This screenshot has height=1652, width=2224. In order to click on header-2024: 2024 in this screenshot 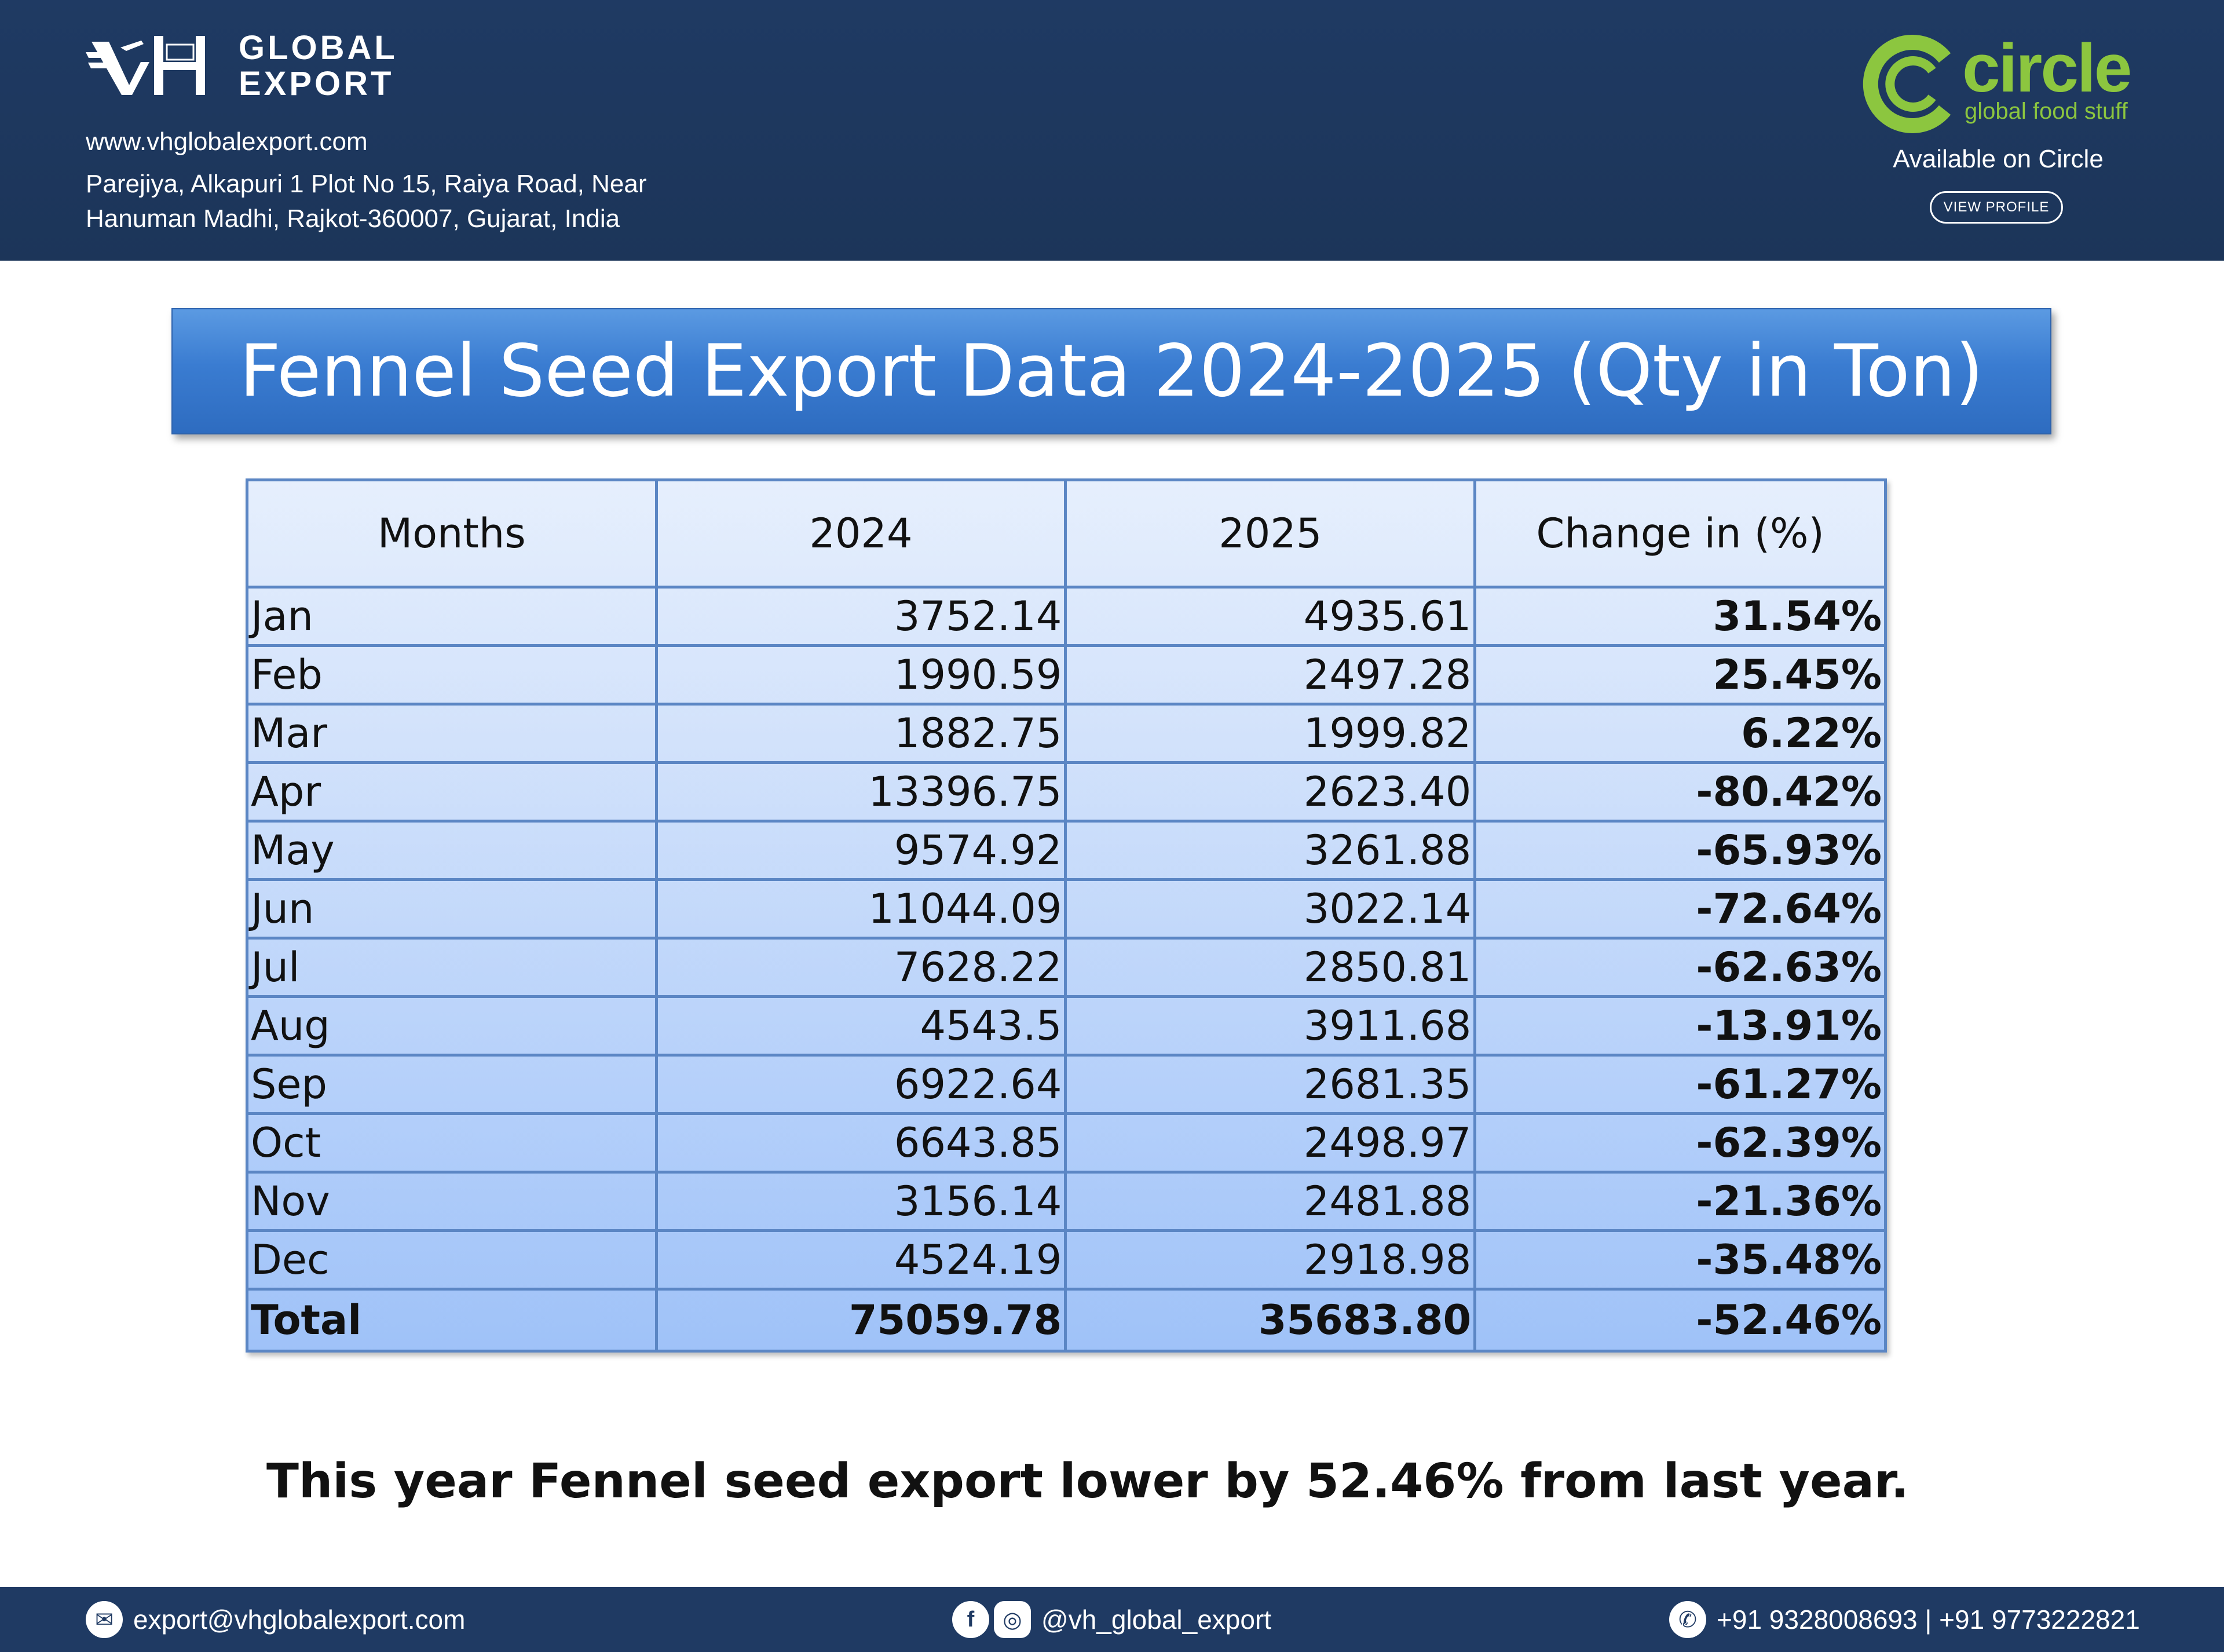, I will do `click(860, 533)`.